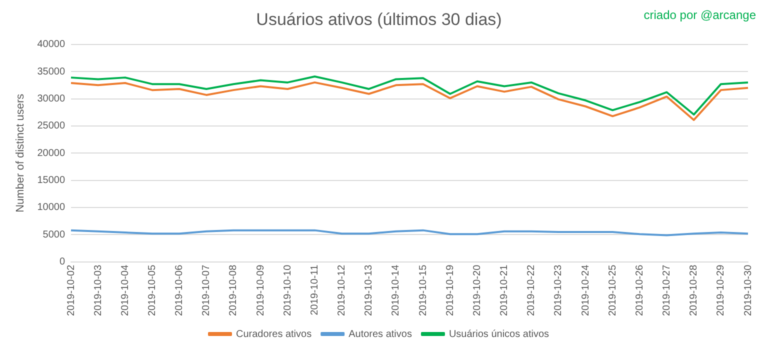 The image size is (768, 349). Describe the element at coordinates (314, 290) in the screenshot. I see `x-tick-label: 2019-10-11` at that location.